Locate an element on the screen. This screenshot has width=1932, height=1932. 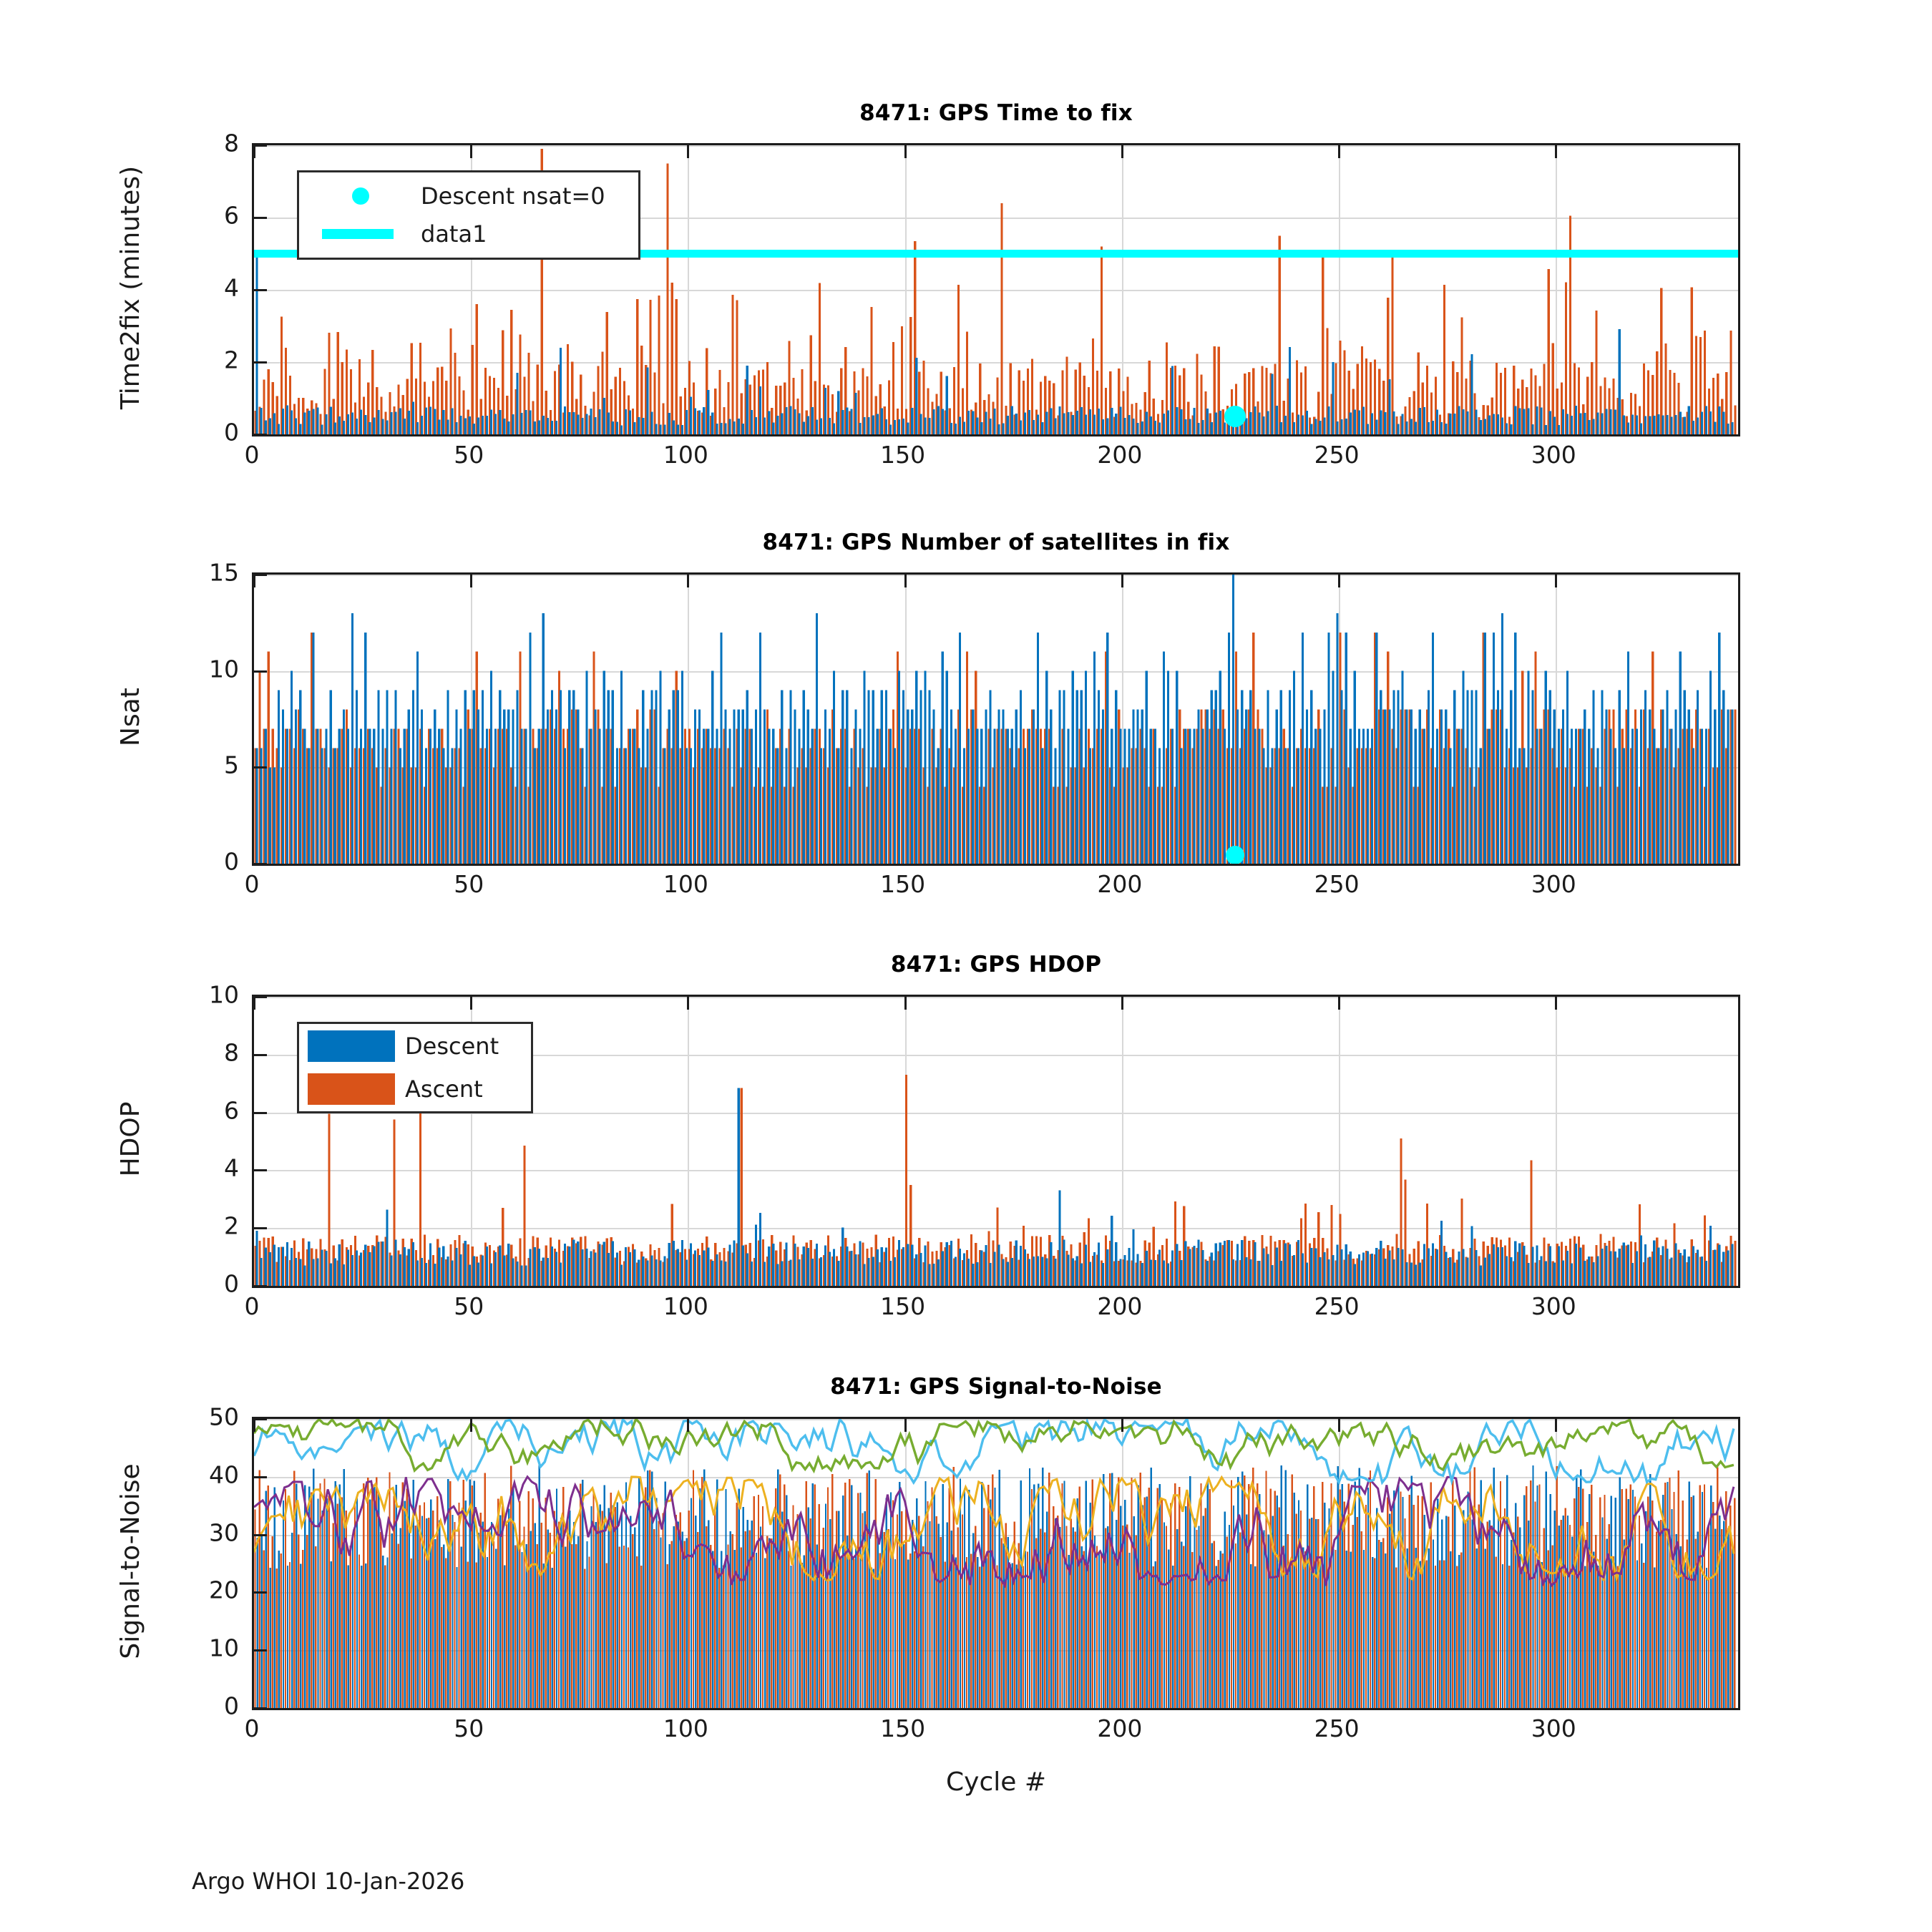
legend-row-descent-nsat0: Descent nsat=0 is located at coordinates (468, 196).